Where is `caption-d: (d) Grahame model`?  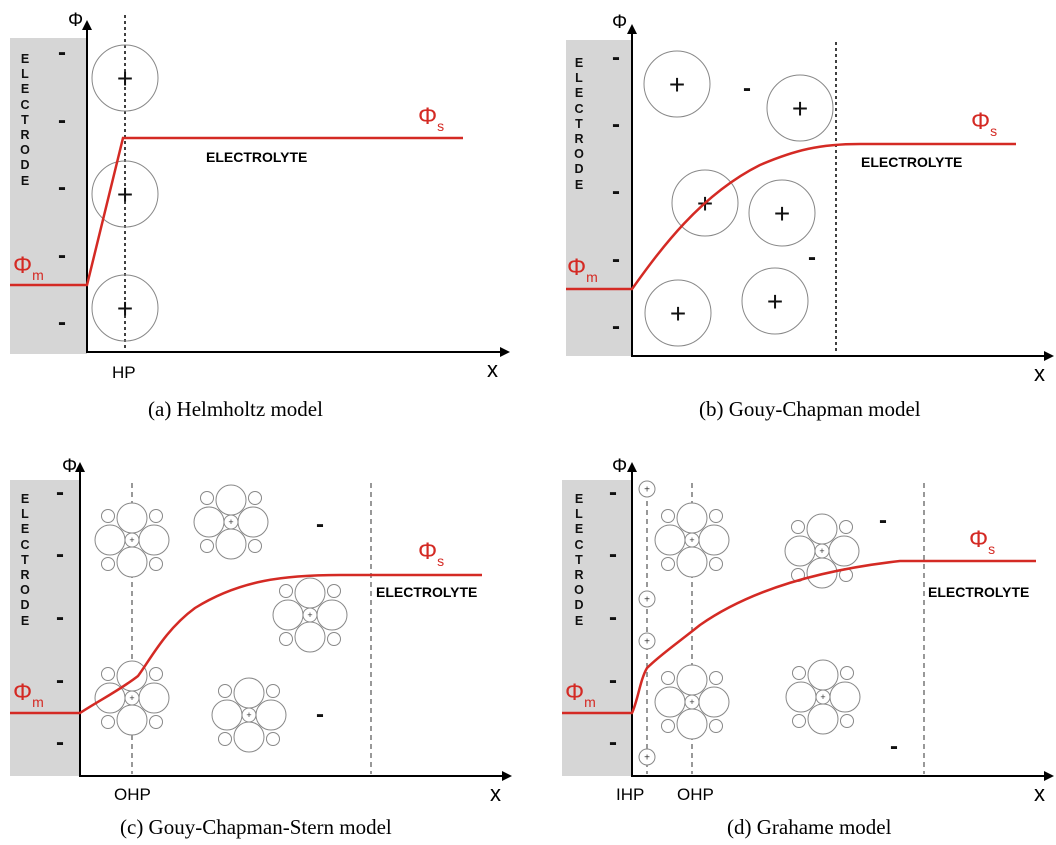 caption-d: (d) Grahame model is located at coordinates (809, 827).